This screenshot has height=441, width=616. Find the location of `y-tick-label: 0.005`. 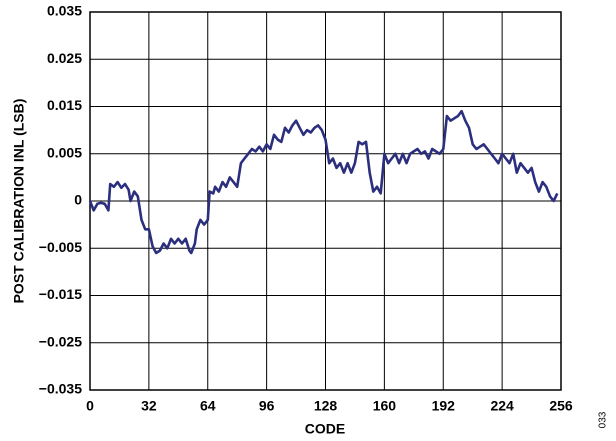

y-tick-label: 0.005 is located at coordinates (64, 152).